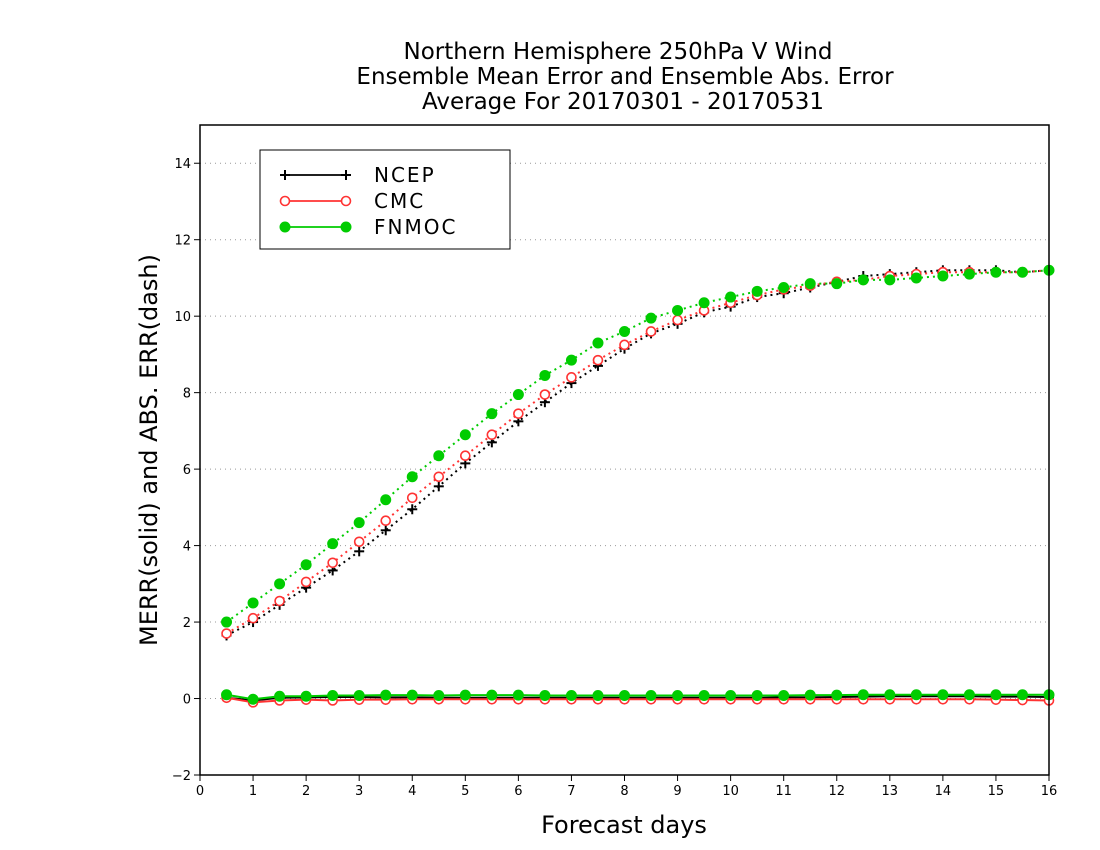 This screenshot has width=1100, height=850. Describe the element at coordinates (359, 791) in the screenshot. I see `x-tick-label: 3` at that location.